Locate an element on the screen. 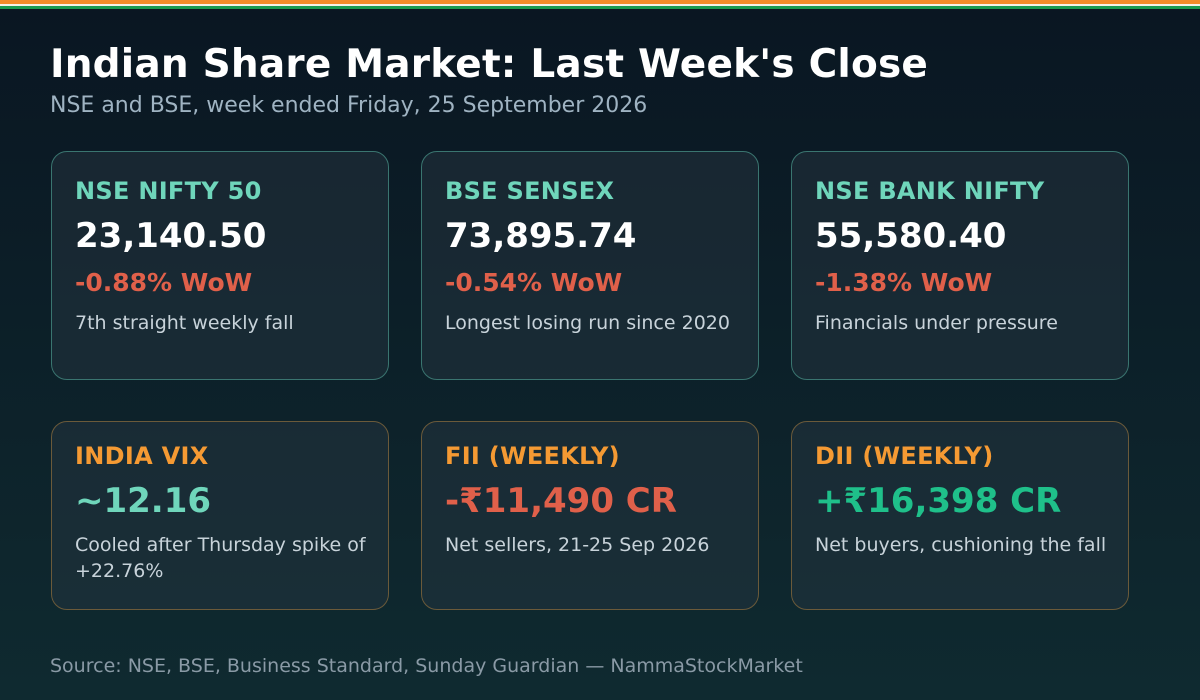 This screenshot has height=700, width=1200. card-label: NSE BANK NIFTY is located at coordinates (930, 191).